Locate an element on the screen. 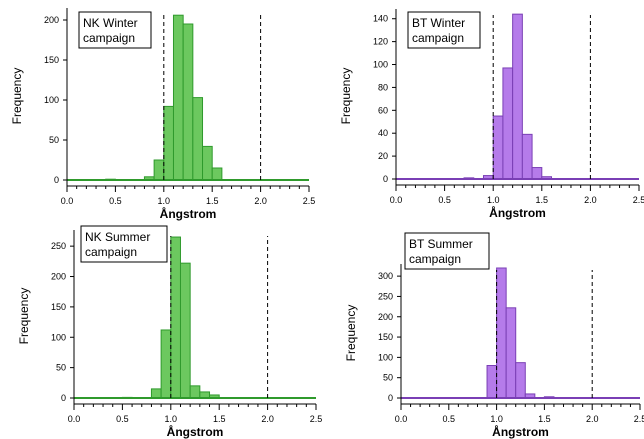  y-tick-label: 20 is located at coordinates (383, 156).